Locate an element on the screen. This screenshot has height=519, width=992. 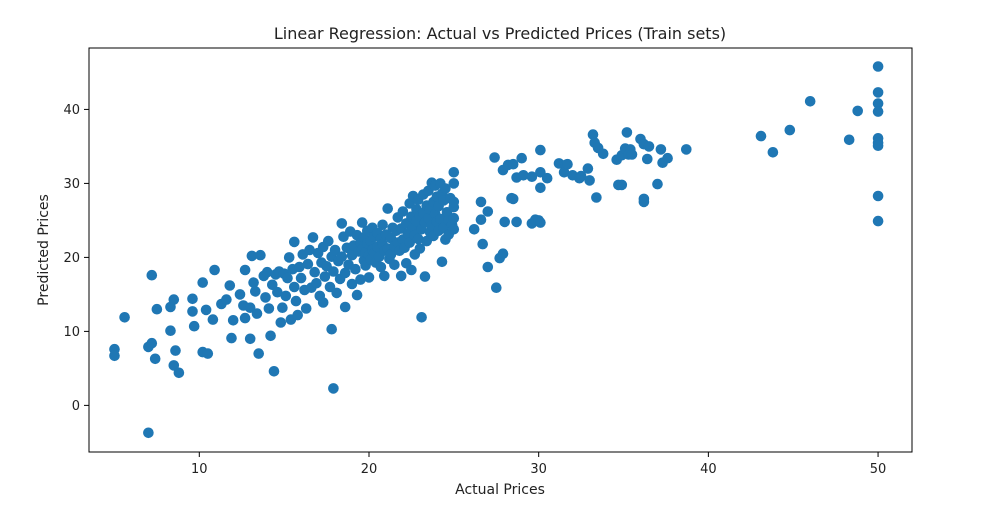
y-tick-label: 20 is located at coordinates (71, 258).